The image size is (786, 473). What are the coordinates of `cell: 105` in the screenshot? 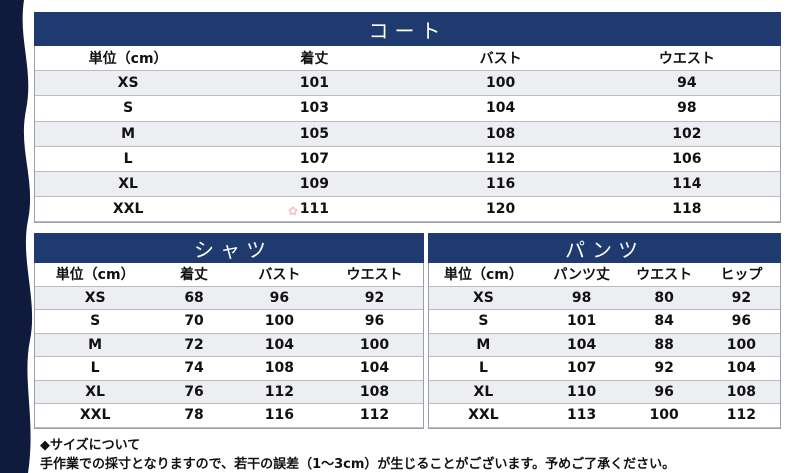 It's located at (314, 134).